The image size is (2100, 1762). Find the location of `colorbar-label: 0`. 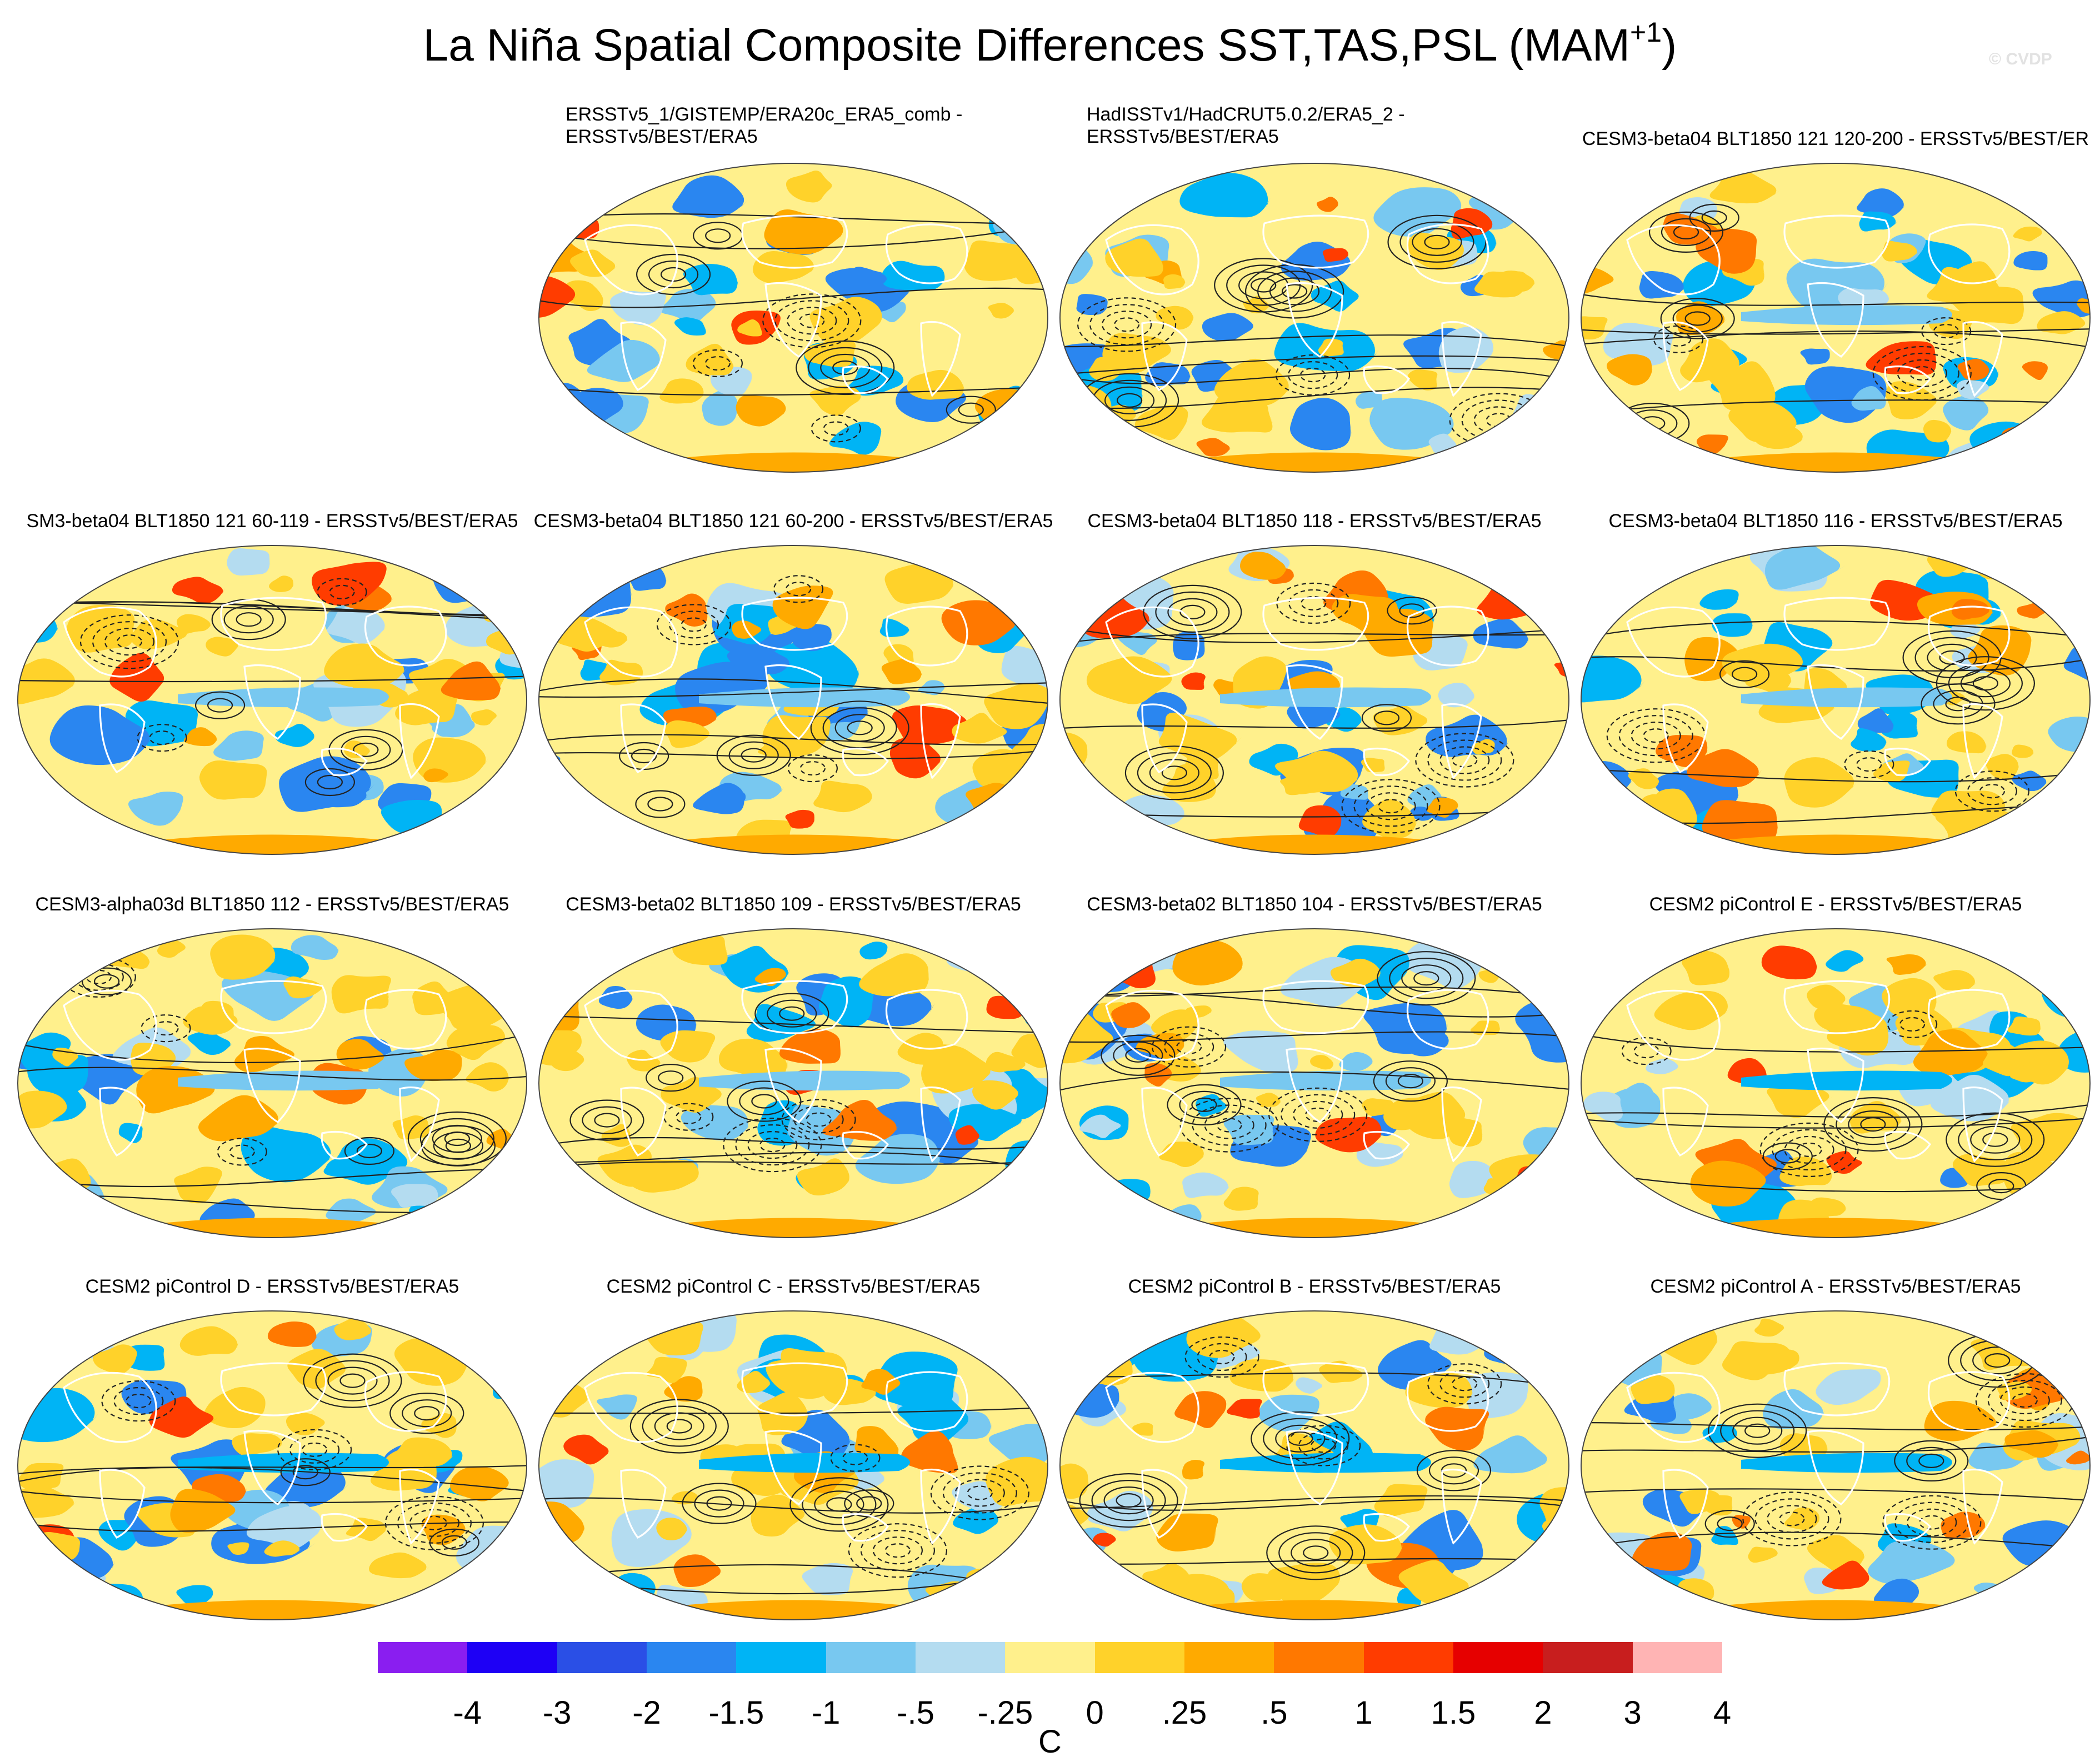

colorbar-label: 0 is located at coordinates (1095, 1713).